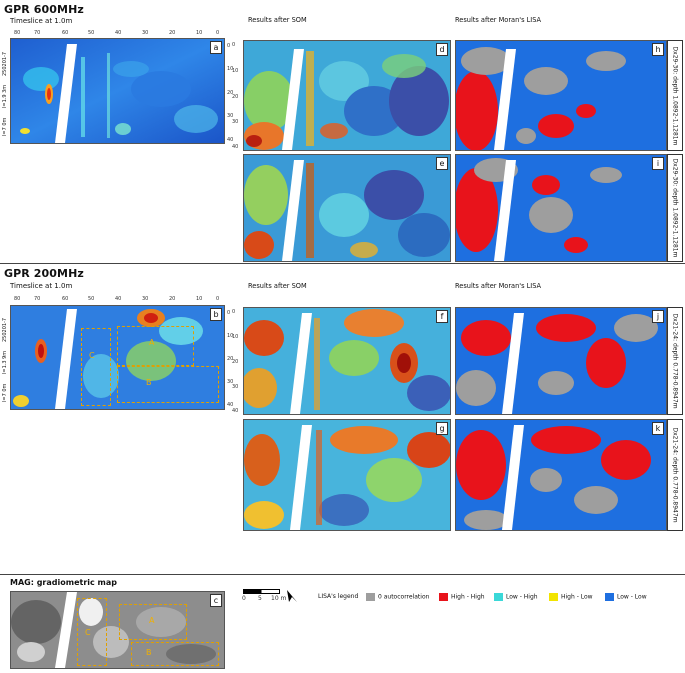 The height and width of the screenshot is (673, 685). Describe the element at coordinates (118, 33) in the screenshot. I see `x-tick: 40` at that location.